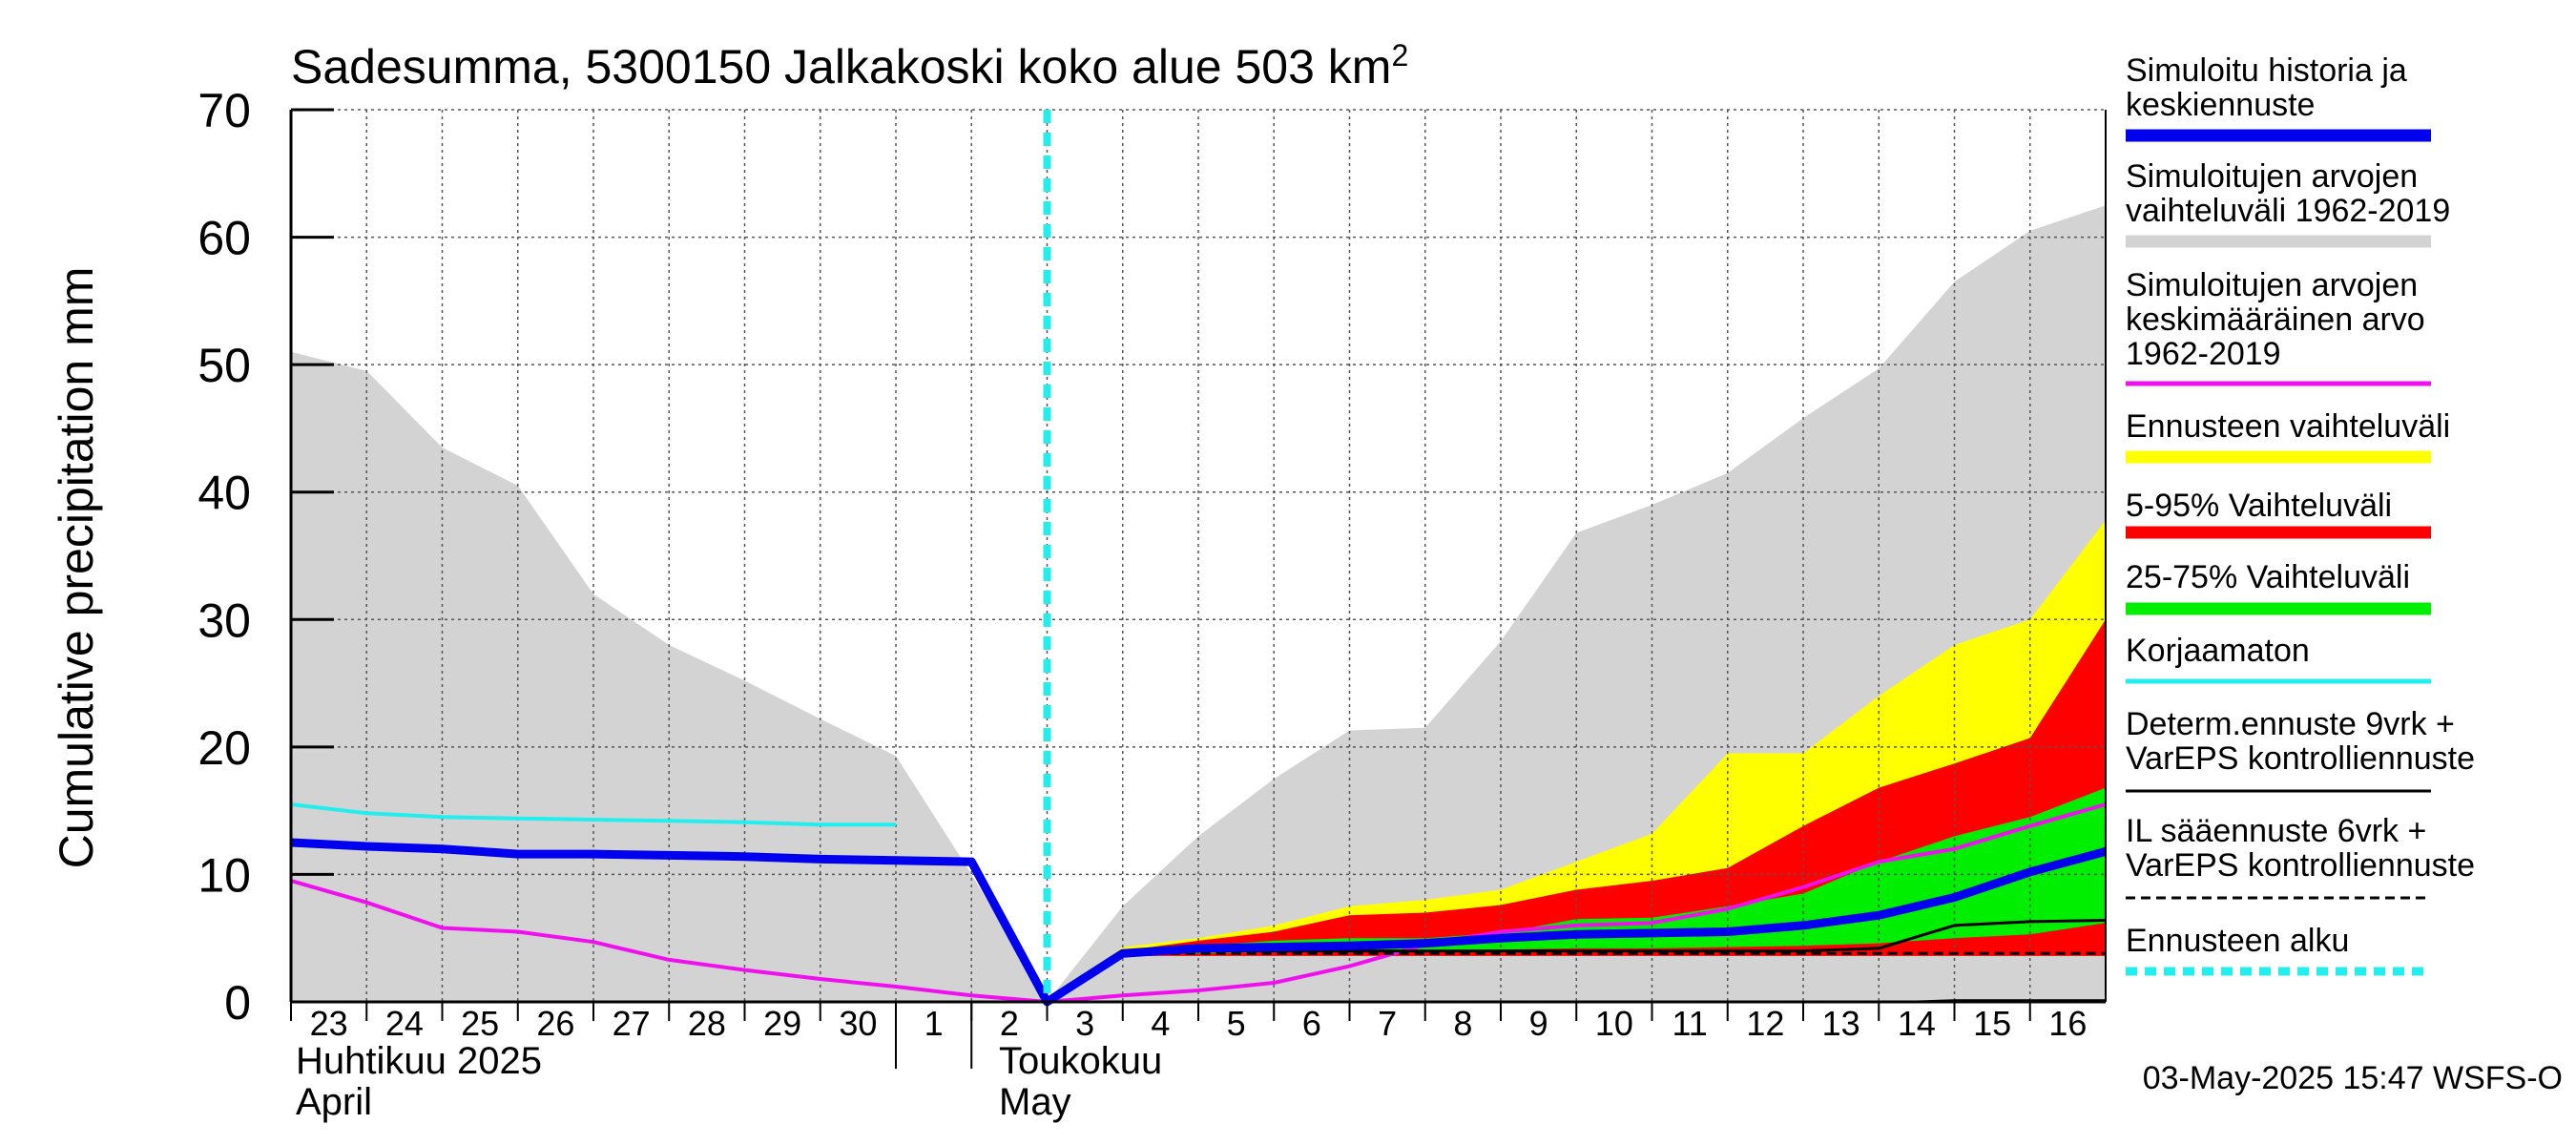 Image resolution: width=2576 pixels, height=1145 pixels. I want to click on x-tick-label: 2, so click(1009, 1023).